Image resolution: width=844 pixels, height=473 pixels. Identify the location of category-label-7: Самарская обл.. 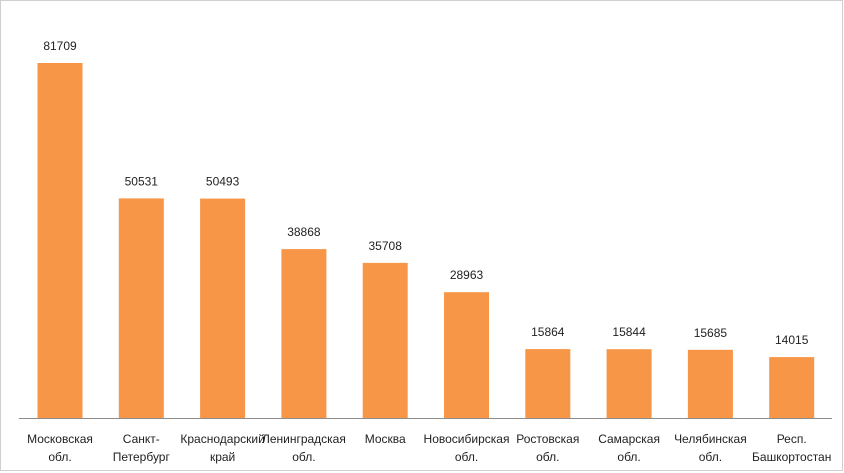
(629, 448).